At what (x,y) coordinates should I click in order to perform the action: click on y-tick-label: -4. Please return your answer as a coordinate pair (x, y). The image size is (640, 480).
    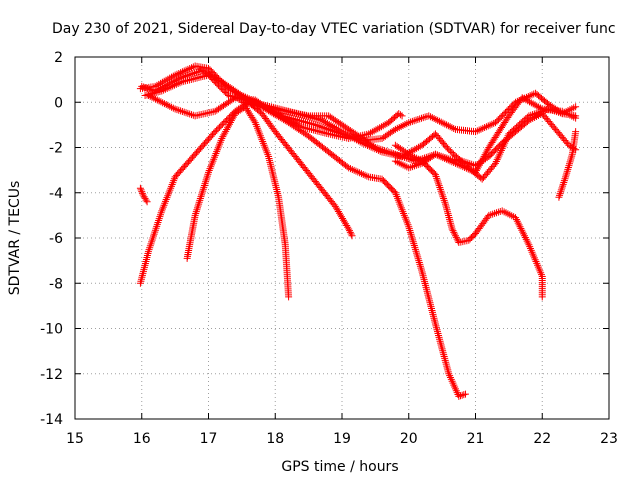
    Looking at the image, I should click on (56, 194).